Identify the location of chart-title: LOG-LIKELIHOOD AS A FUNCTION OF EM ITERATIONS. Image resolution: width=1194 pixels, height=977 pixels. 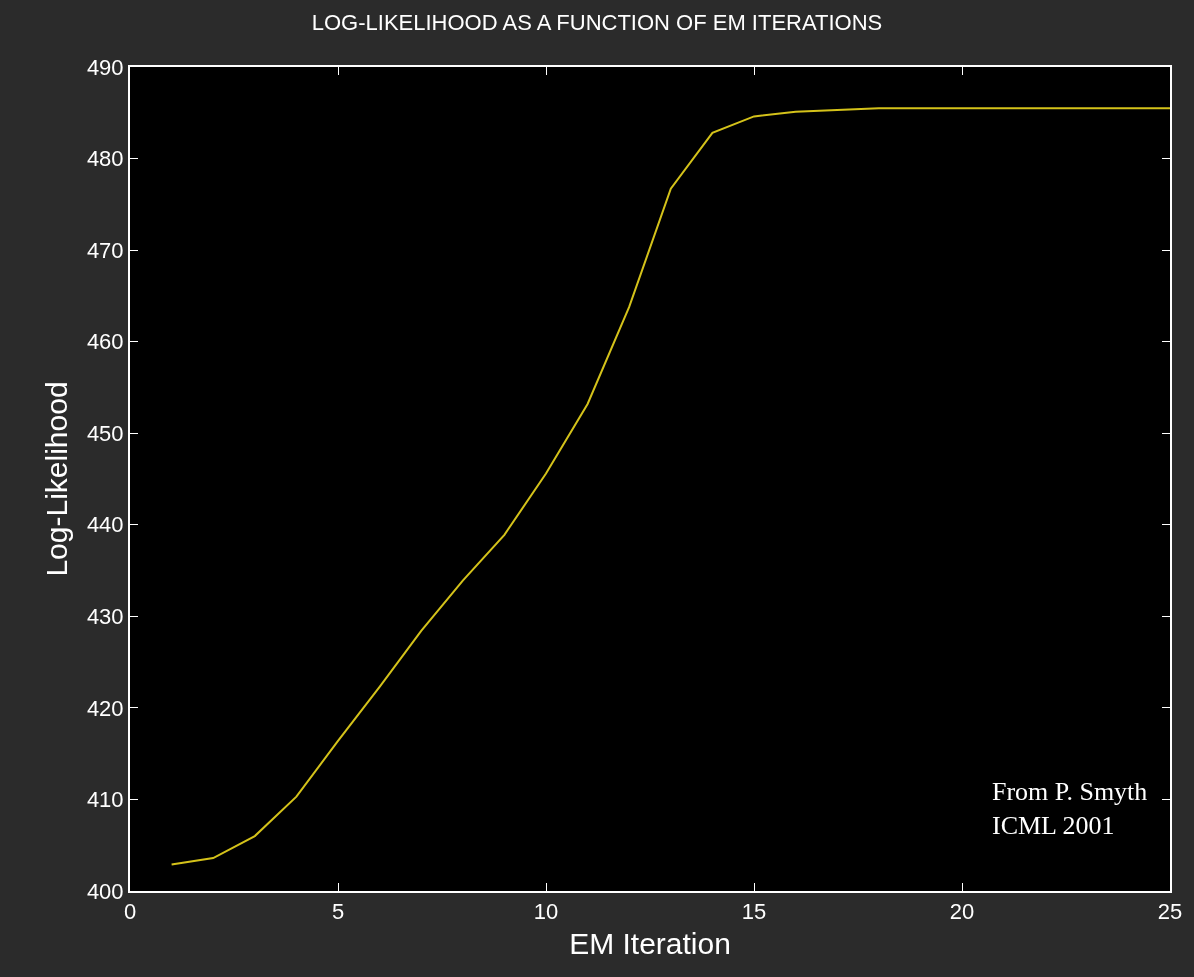
(597, 23).